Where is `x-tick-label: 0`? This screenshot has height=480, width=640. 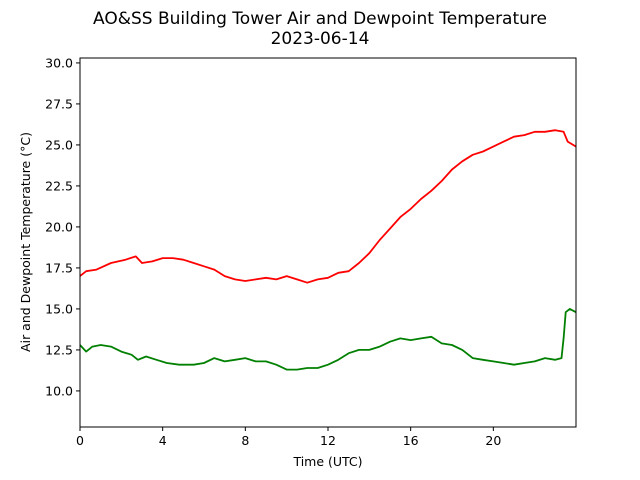 x-tick-label: 0 is located at coordinates (80, 440).